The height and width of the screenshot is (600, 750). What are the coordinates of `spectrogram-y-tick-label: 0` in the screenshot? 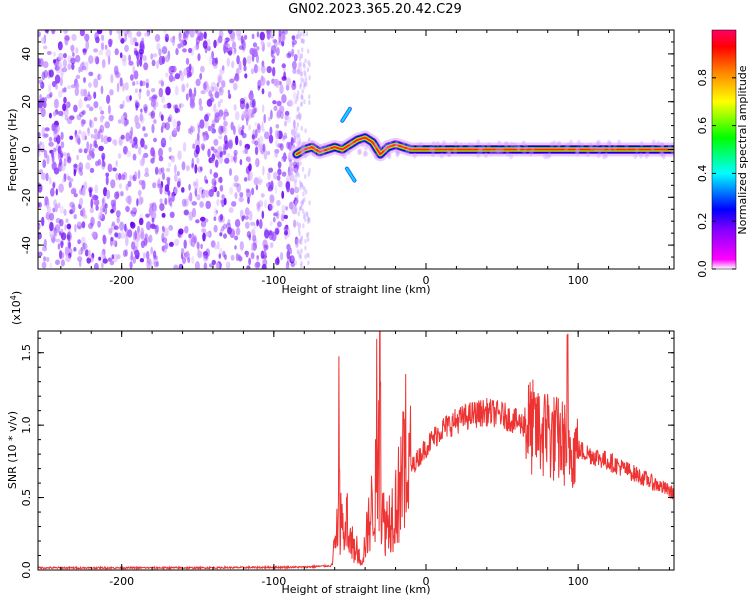 It's located at (26, 149).